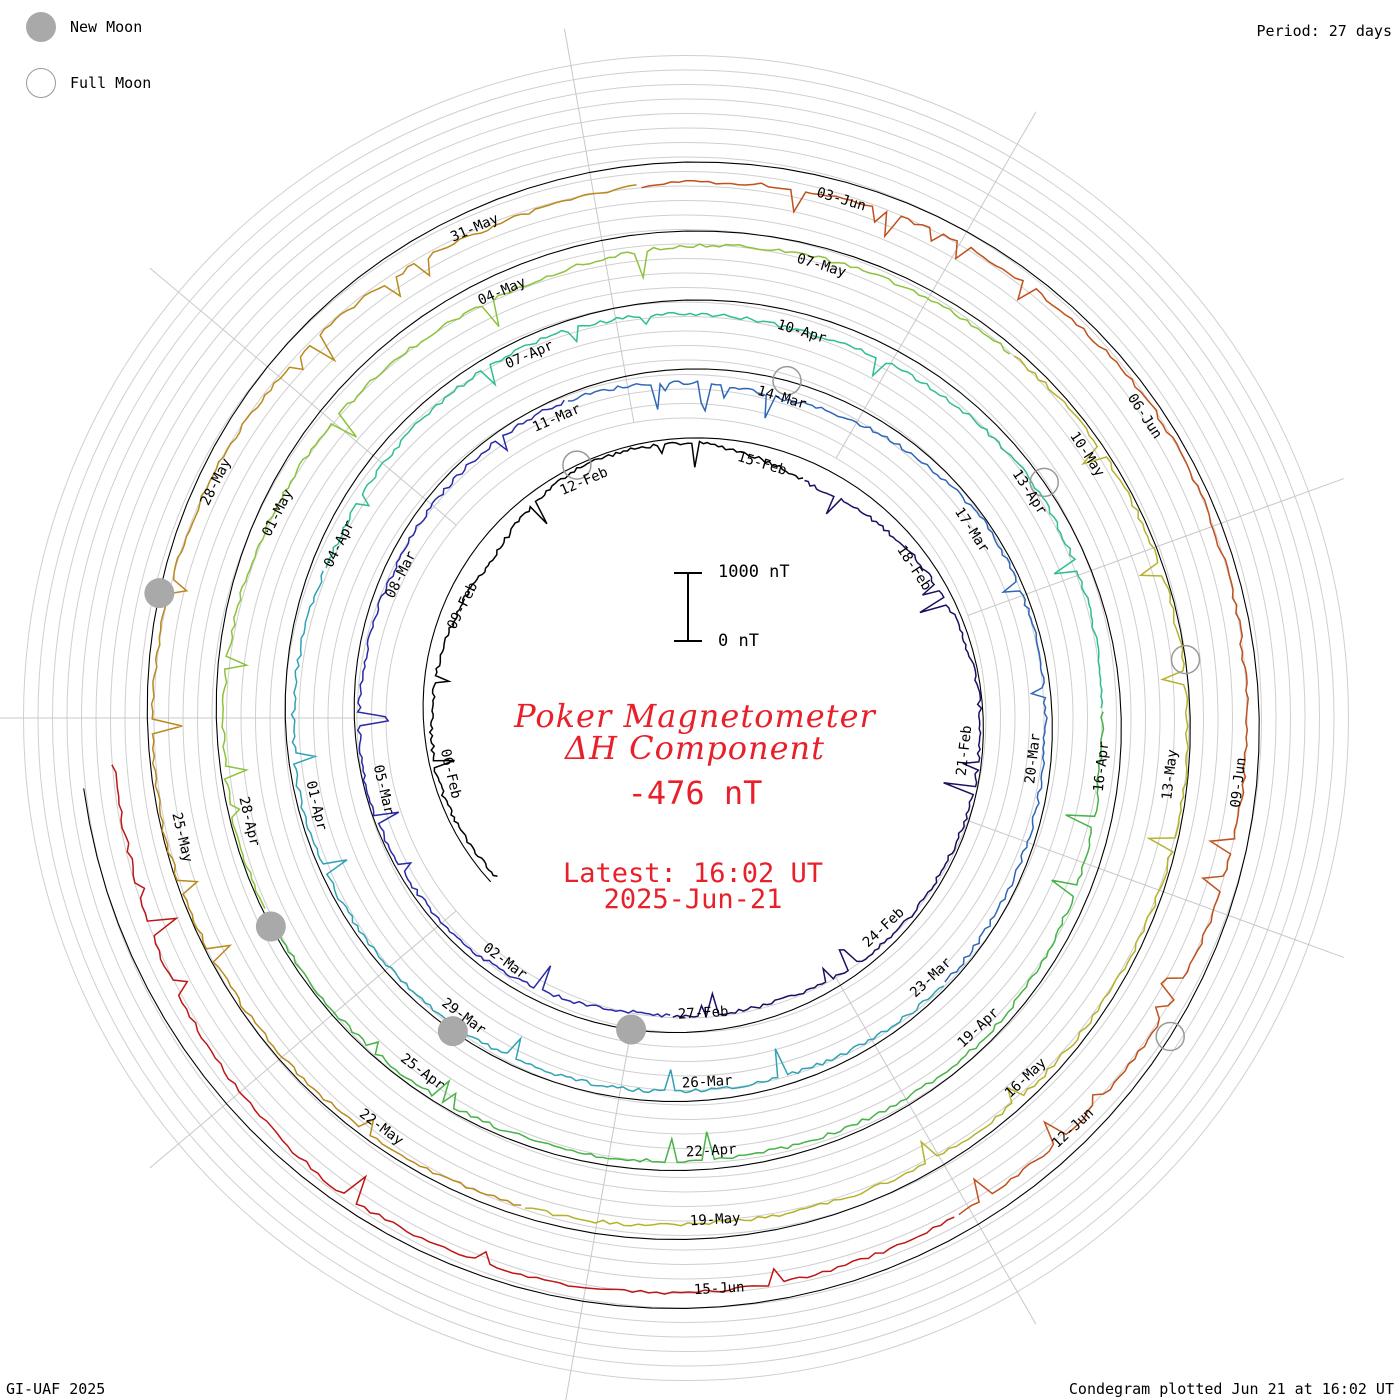 The width and height of the screenshot is (1400, 1400). I want to click on date-label: 09-Feb, so click(462, 606).